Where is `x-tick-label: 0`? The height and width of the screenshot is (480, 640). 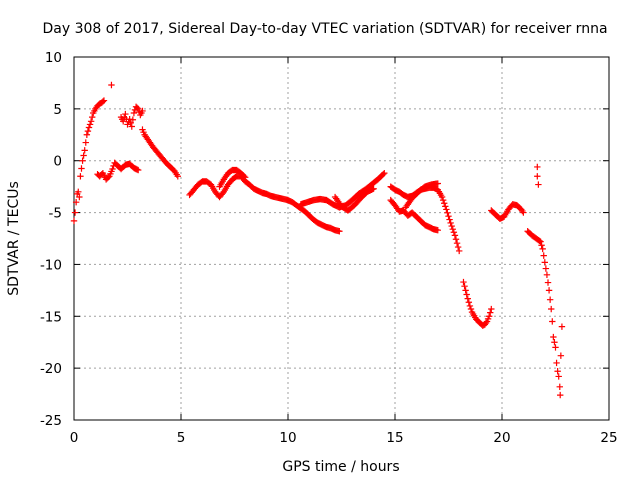 x-tick-label: 0 is located at coordinates (74, 438).